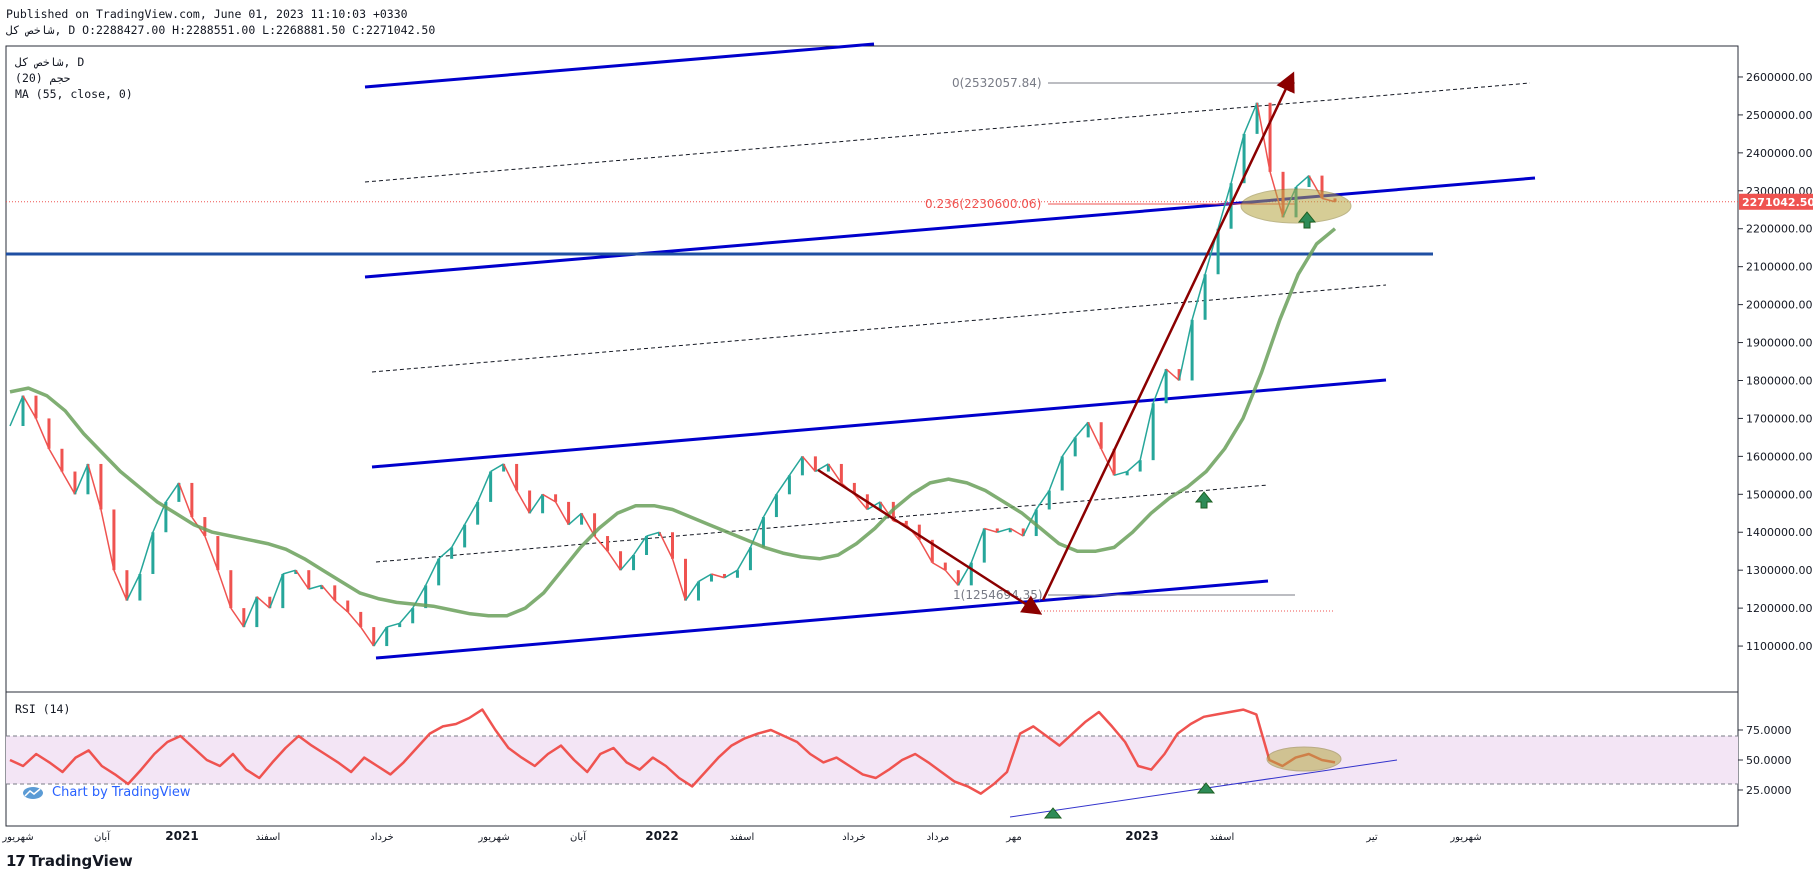 This screenshot has height=881, width=1814. What do you see at coordinates (1779, 380) in the screenshot?
I see `y-tick-label: 1800000.00` at bounding box center [1779, 380].